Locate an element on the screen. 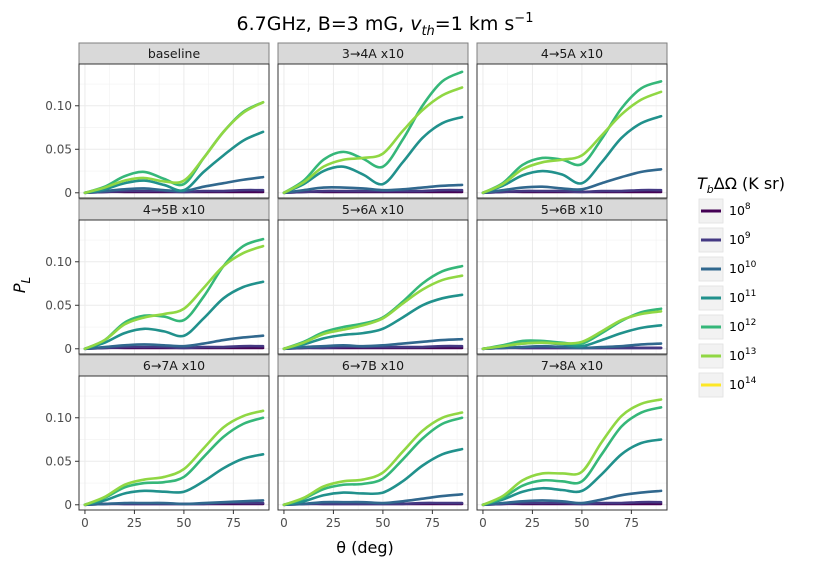 The image size is (831, 568). legend-label: 1010 is located at coordinates (743, 268).